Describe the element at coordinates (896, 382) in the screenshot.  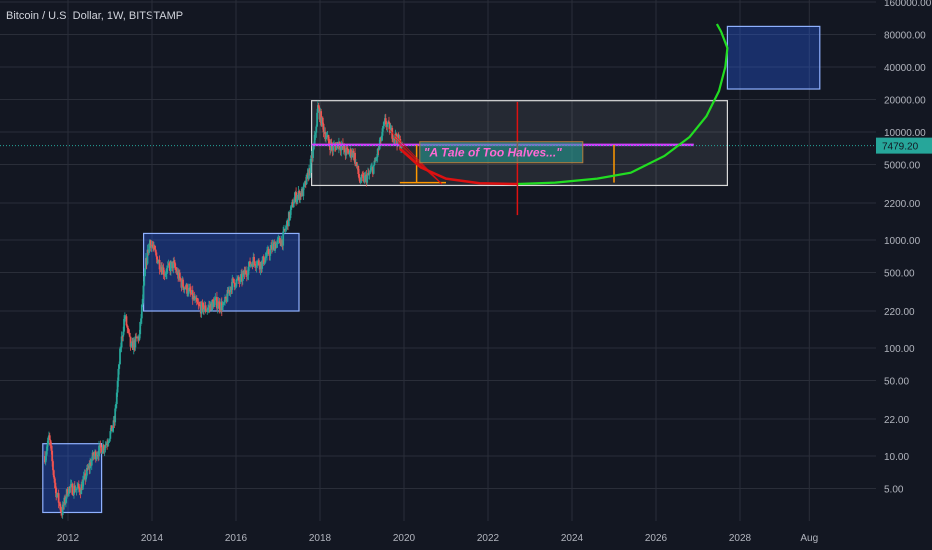
I see `y-tick-label: 50.00` at that location.